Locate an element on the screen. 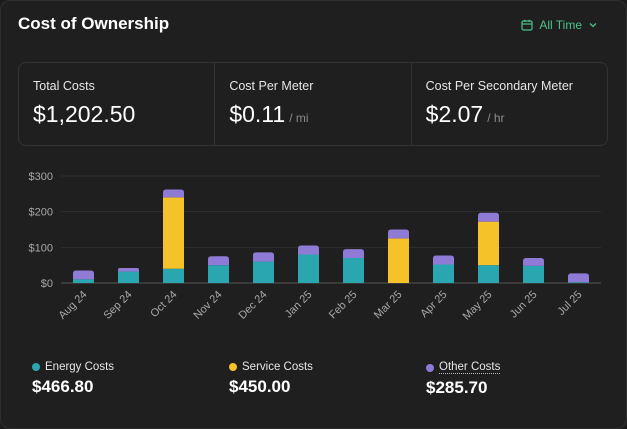 The width and height of the screenshot is (627, 429). x-tick-label: Jun 25 is located at coordinates (524, 305).